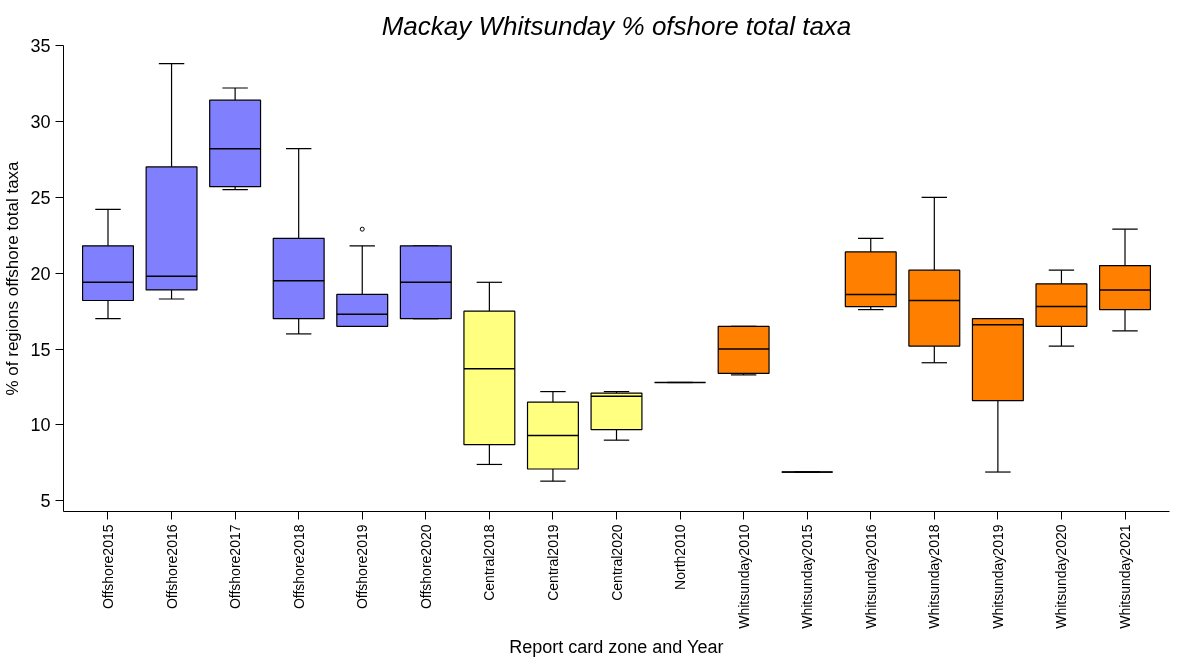 This screenshot has height=659, width=1179. What do you see at coordinates (298, 567) in the screenshot?
I see `x-tick-label: Offshore2018` at bounding box center [298, 567].